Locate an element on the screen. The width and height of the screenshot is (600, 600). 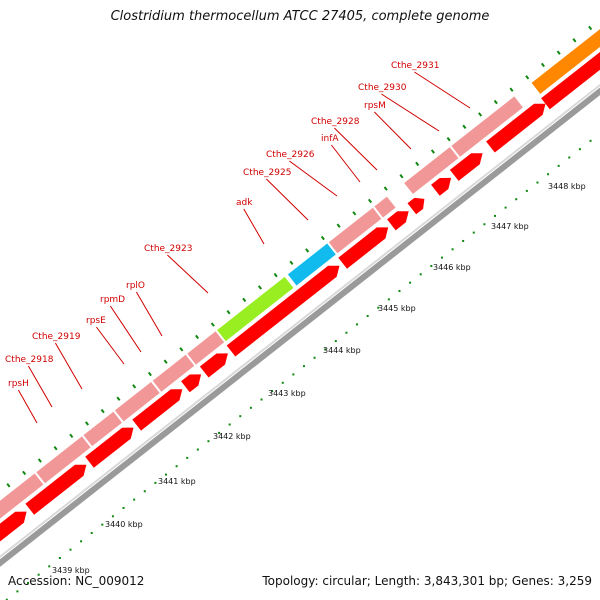
scale-label: 3448 kbp is located at coordinates (567, 186).